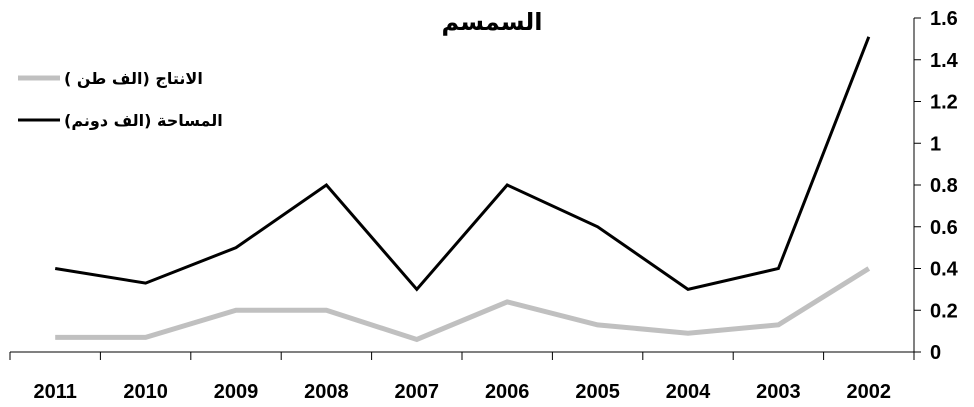 This screenshot has height=407, width=974. What do you see at coordinates (133, 78) in the screenshot?
I see `legend-label-production: الانتاج (الف طن )` at bounding box center [133, 78].